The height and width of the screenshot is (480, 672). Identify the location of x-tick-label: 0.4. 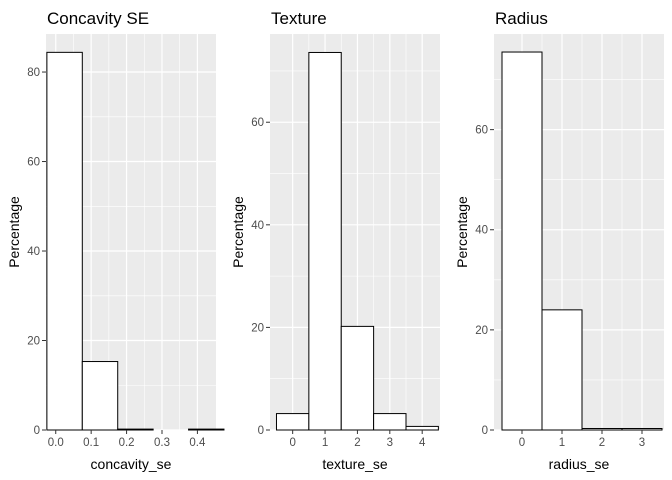
(197, 443).